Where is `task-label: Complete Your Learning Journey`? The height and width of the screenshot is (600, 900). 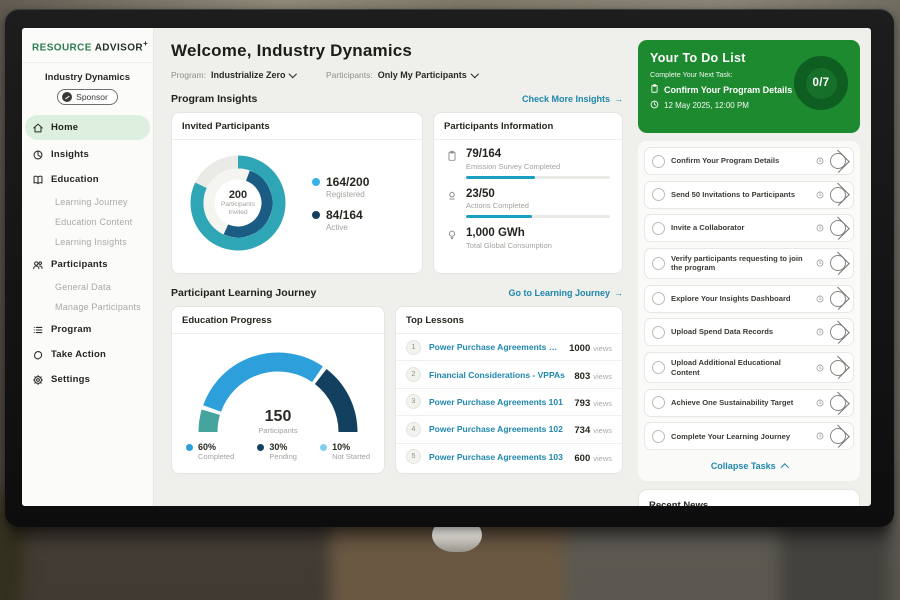
task-label: Complete Your Learning Journey is located at coordinates (731, 436).